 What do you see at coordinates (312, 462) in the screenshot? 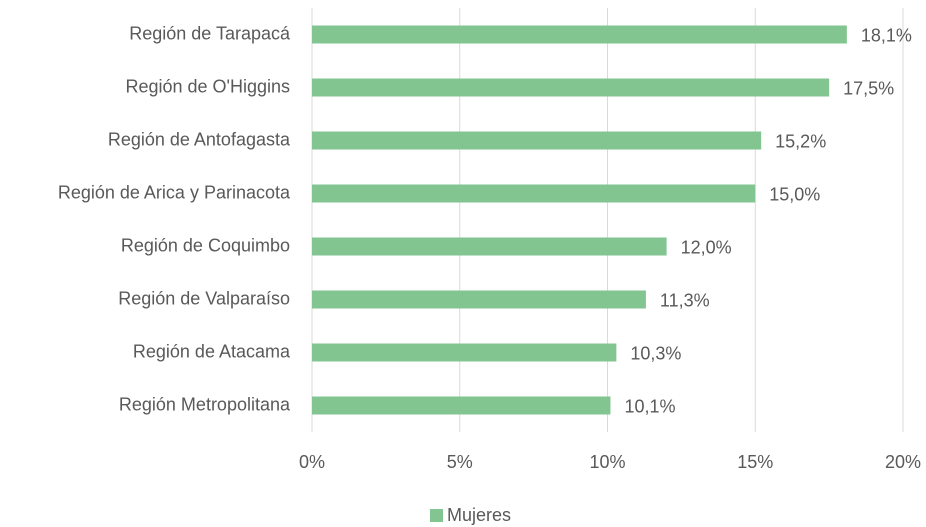
I see `x-tick-label: 0%` at bounding box center [312, 462].